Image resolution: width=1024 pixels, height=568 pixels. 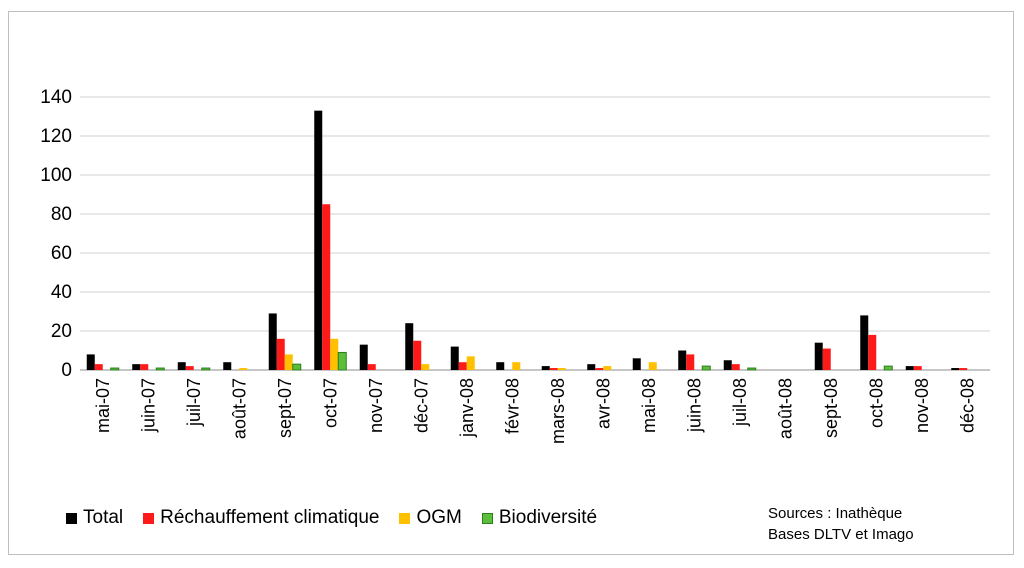 I want to click on bar-biodiversité-juil-07, so click(x=206, y=369).